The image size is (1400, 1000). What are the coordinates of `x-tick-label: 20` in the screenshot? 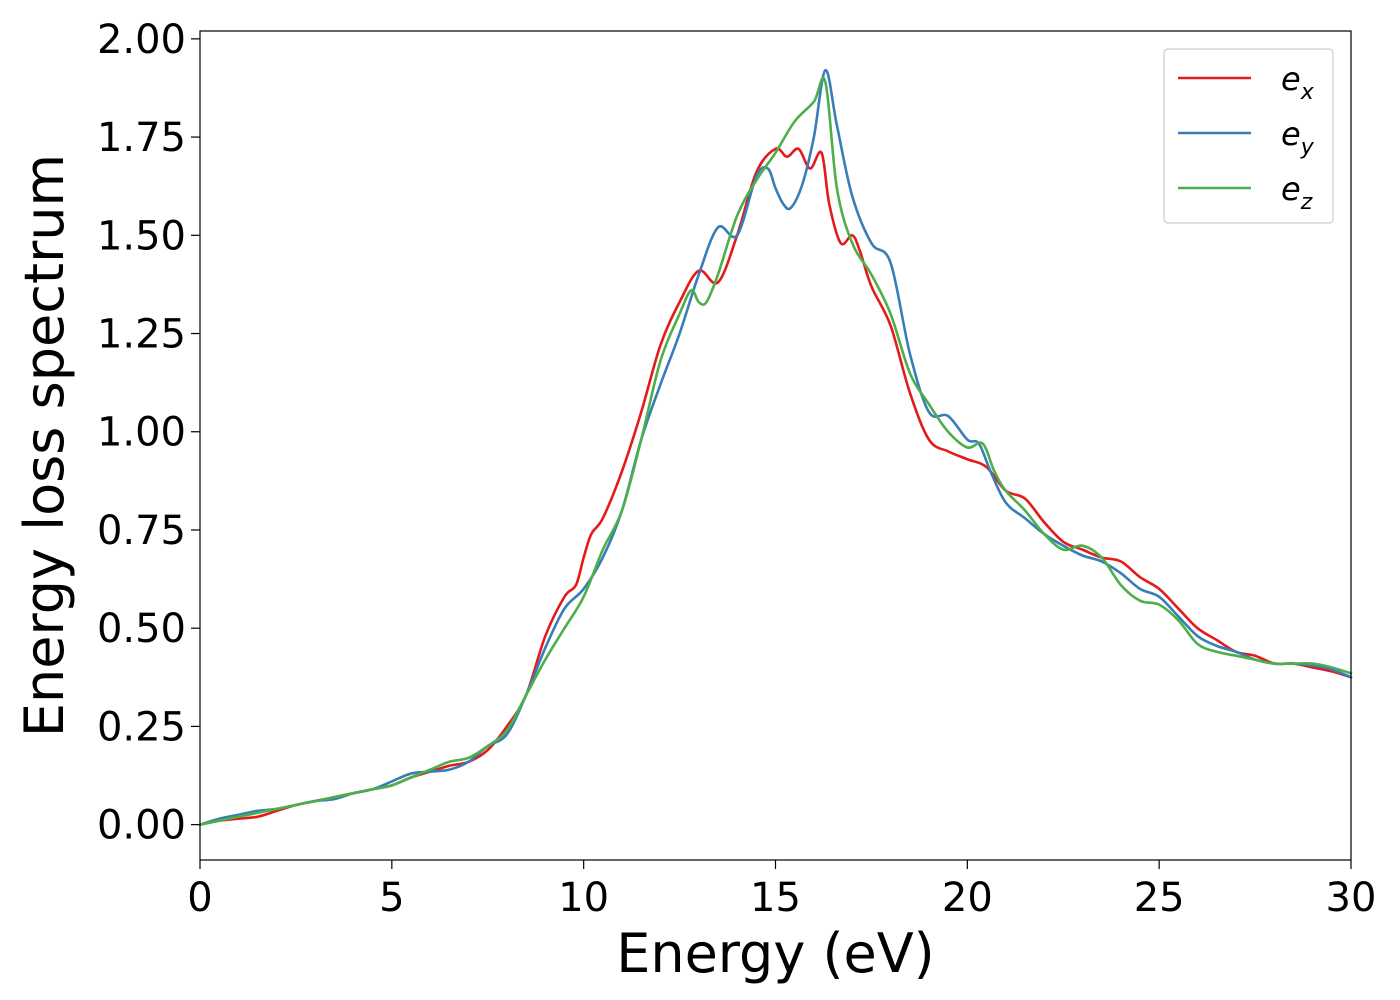 It's located at (967, 898).